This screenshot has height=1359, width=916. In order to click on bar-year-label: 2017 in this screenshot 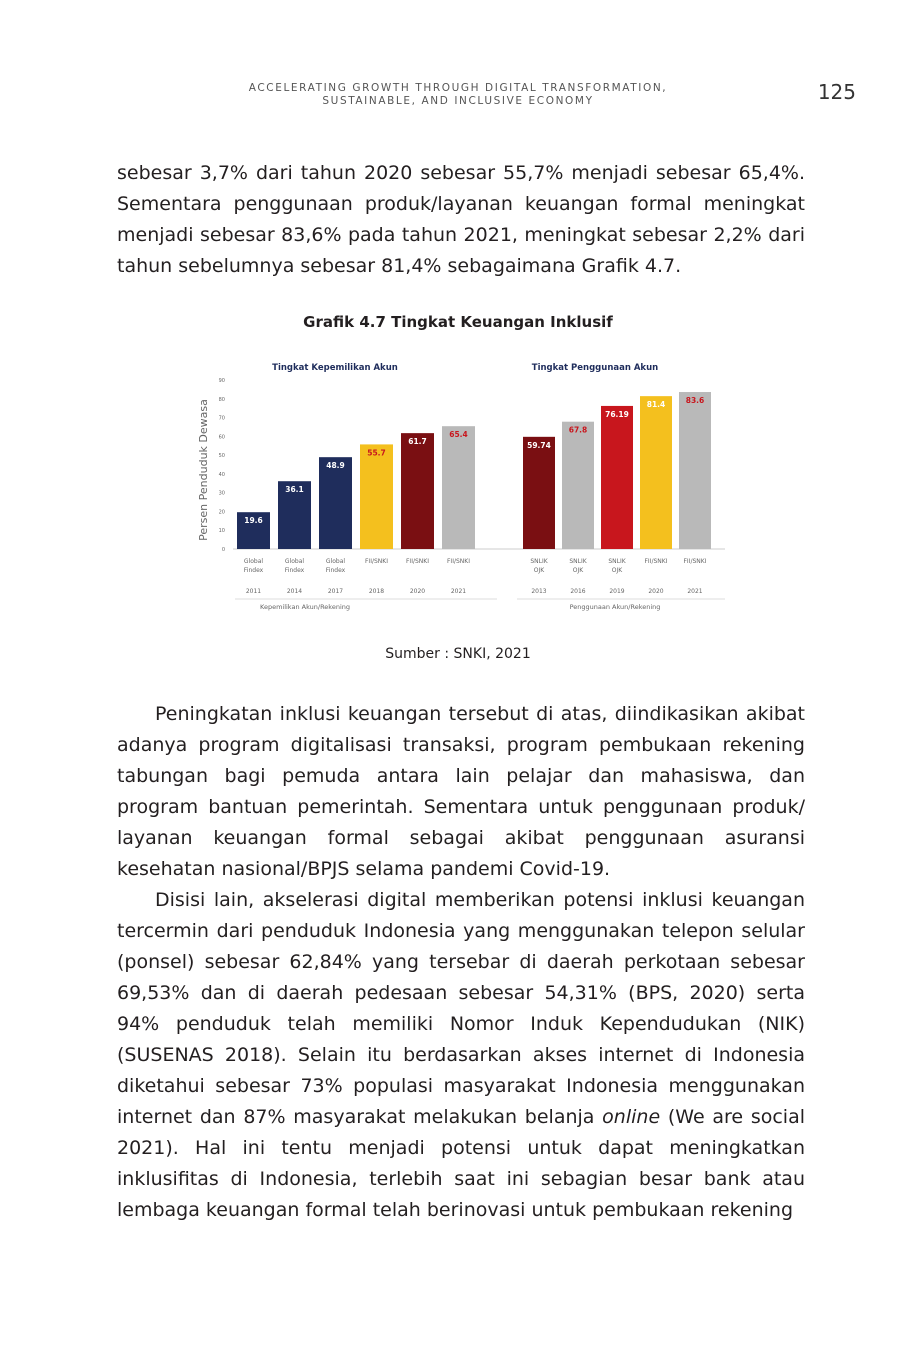, I will do `click(335, 591)`.